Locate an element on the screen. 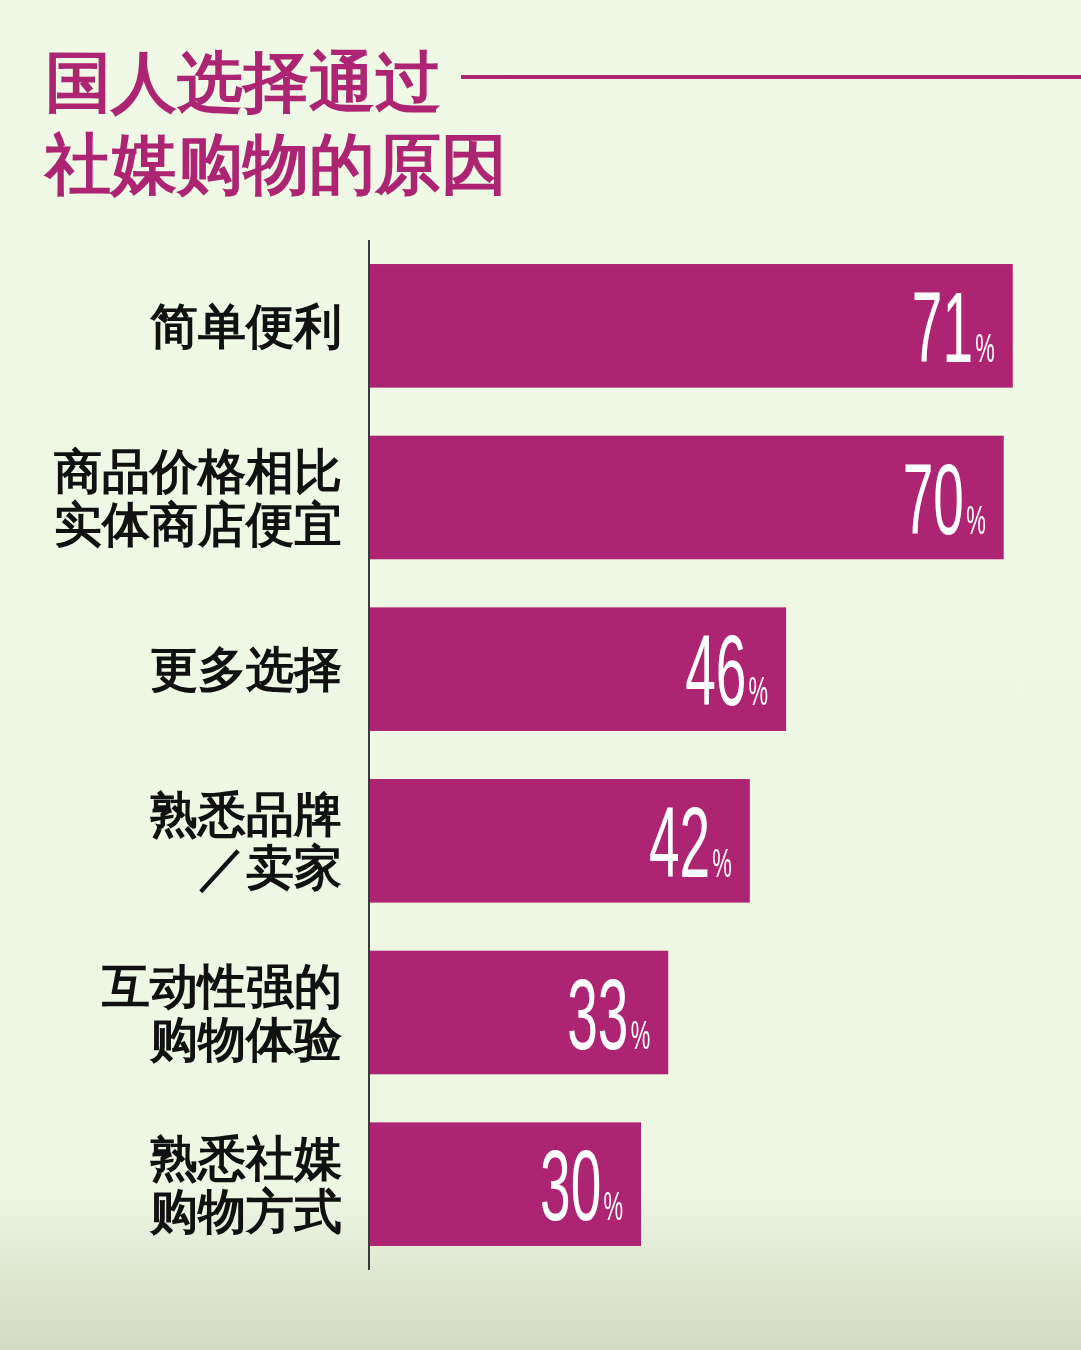  y-tick-label: 简单便利 is located at coordinates (245, 326).